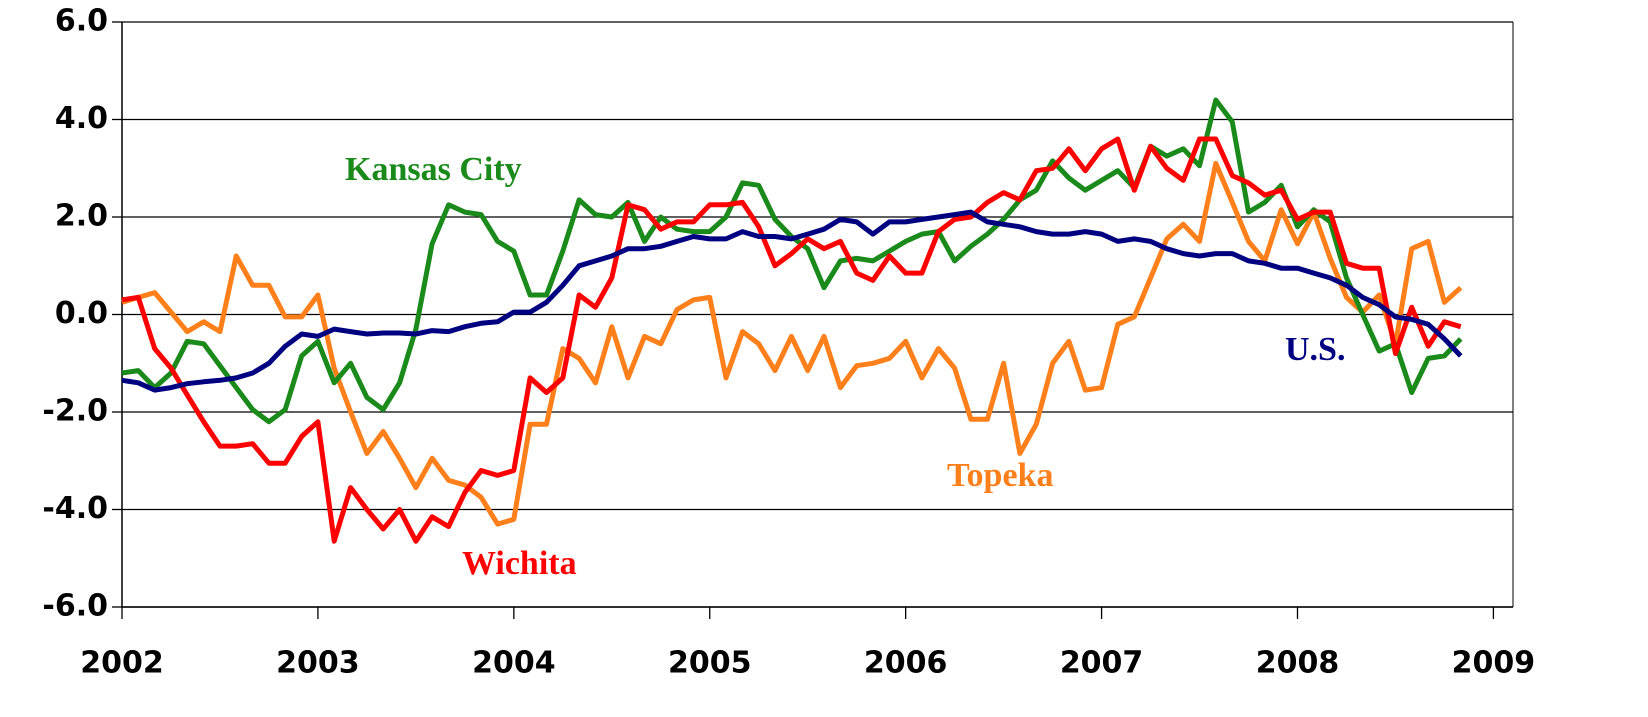  I want to click on y-tick-label: -6.0, so click(75, 606).